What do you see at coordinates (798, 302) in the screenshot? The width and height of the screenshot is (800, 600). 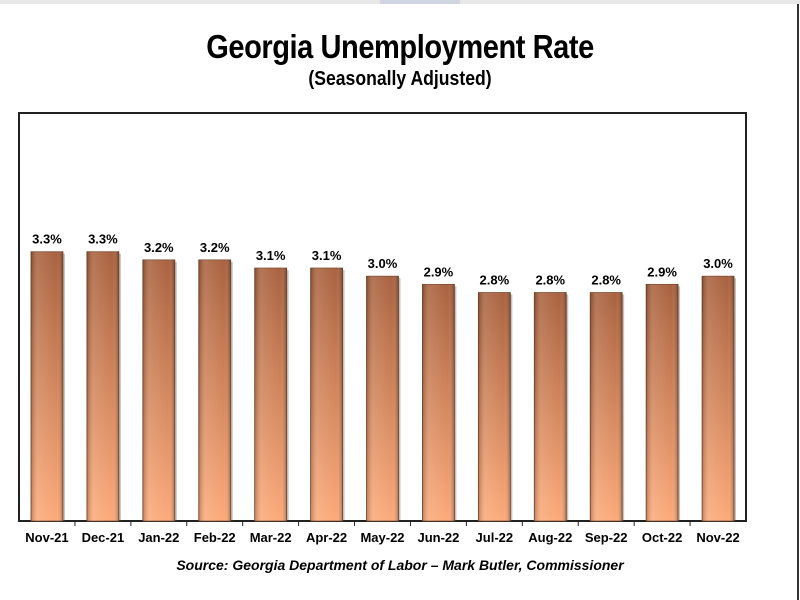 I see `window-edge` at bounding box center [798, 302].